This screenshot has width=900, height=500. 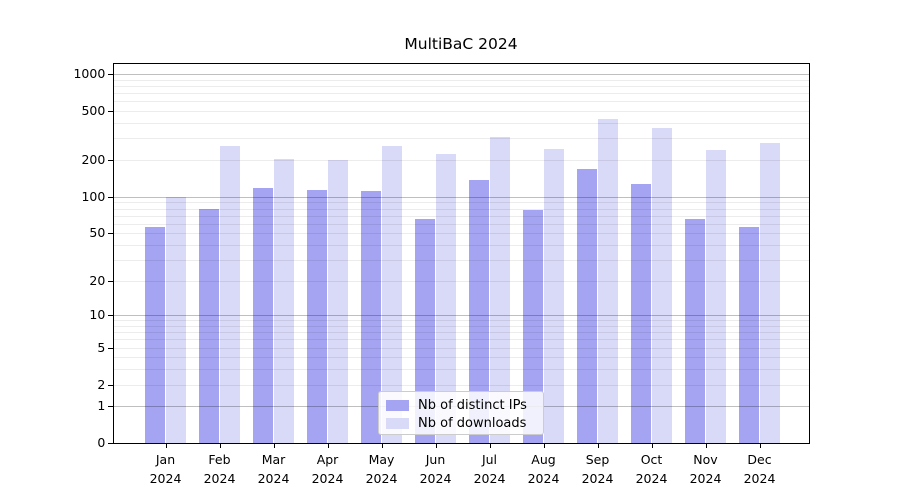 I want to click on bar-ips-nov, so click(x=695, y=331).